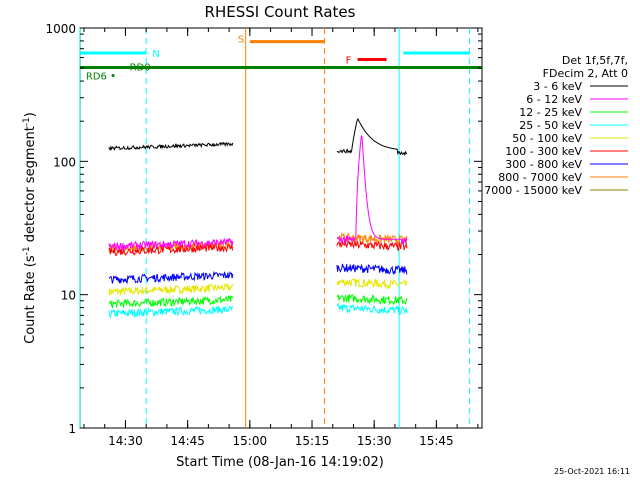 The image size is (640, 484). What do you see at coordinates (312, 441) in the screenshot?
I see `x-tick-label: 15:15` at bounding box center [312, 441].